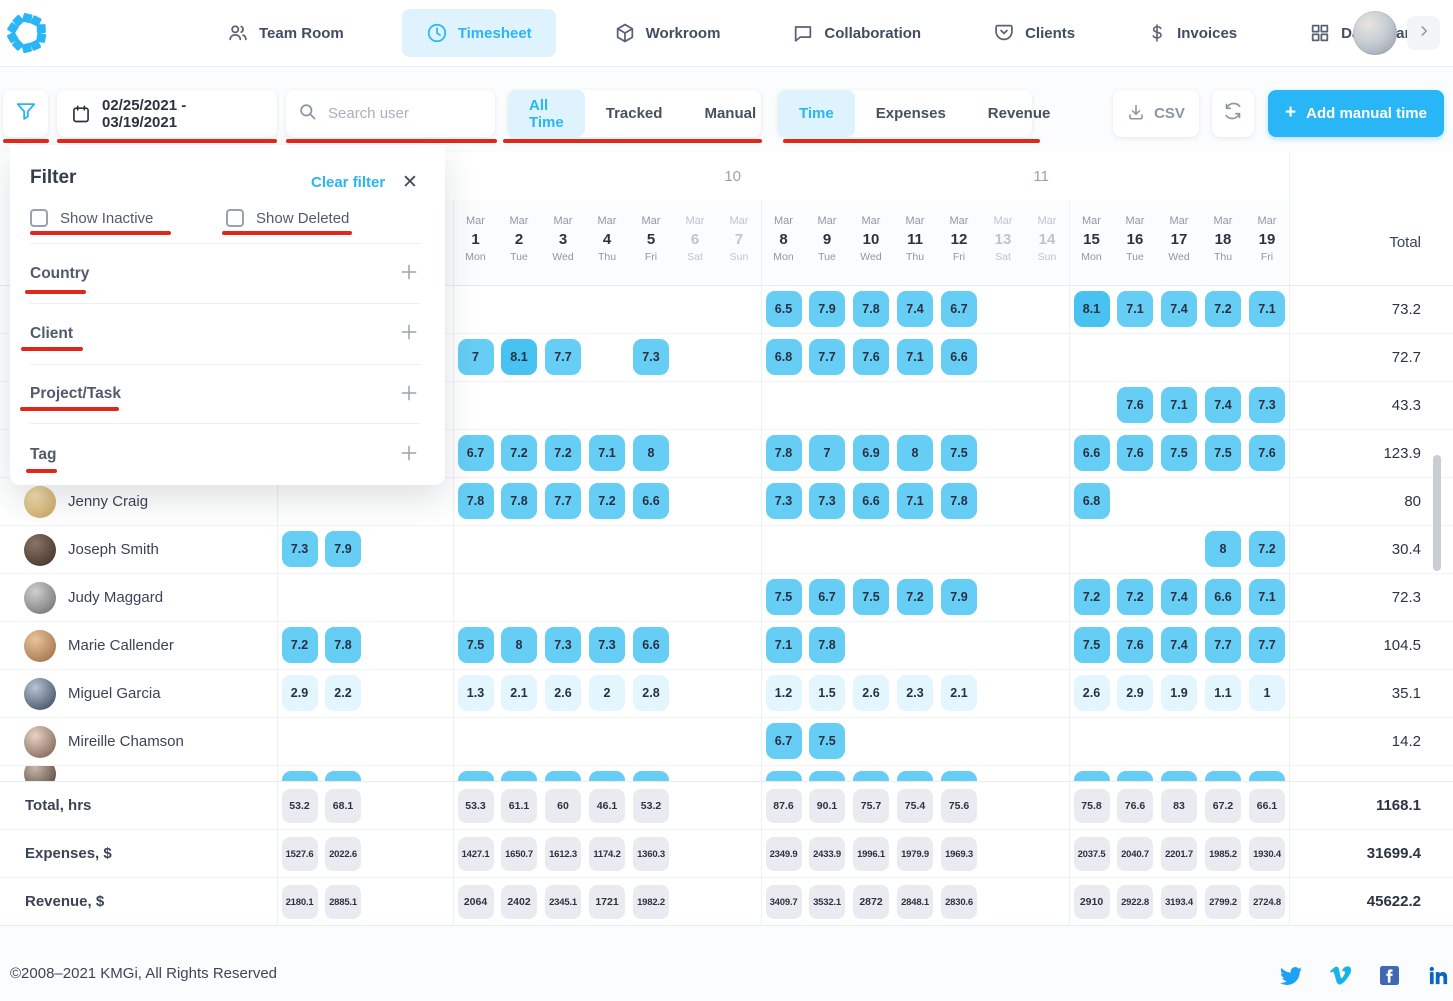  I want to click on hours-chip: 2.8, so click(651, 693).